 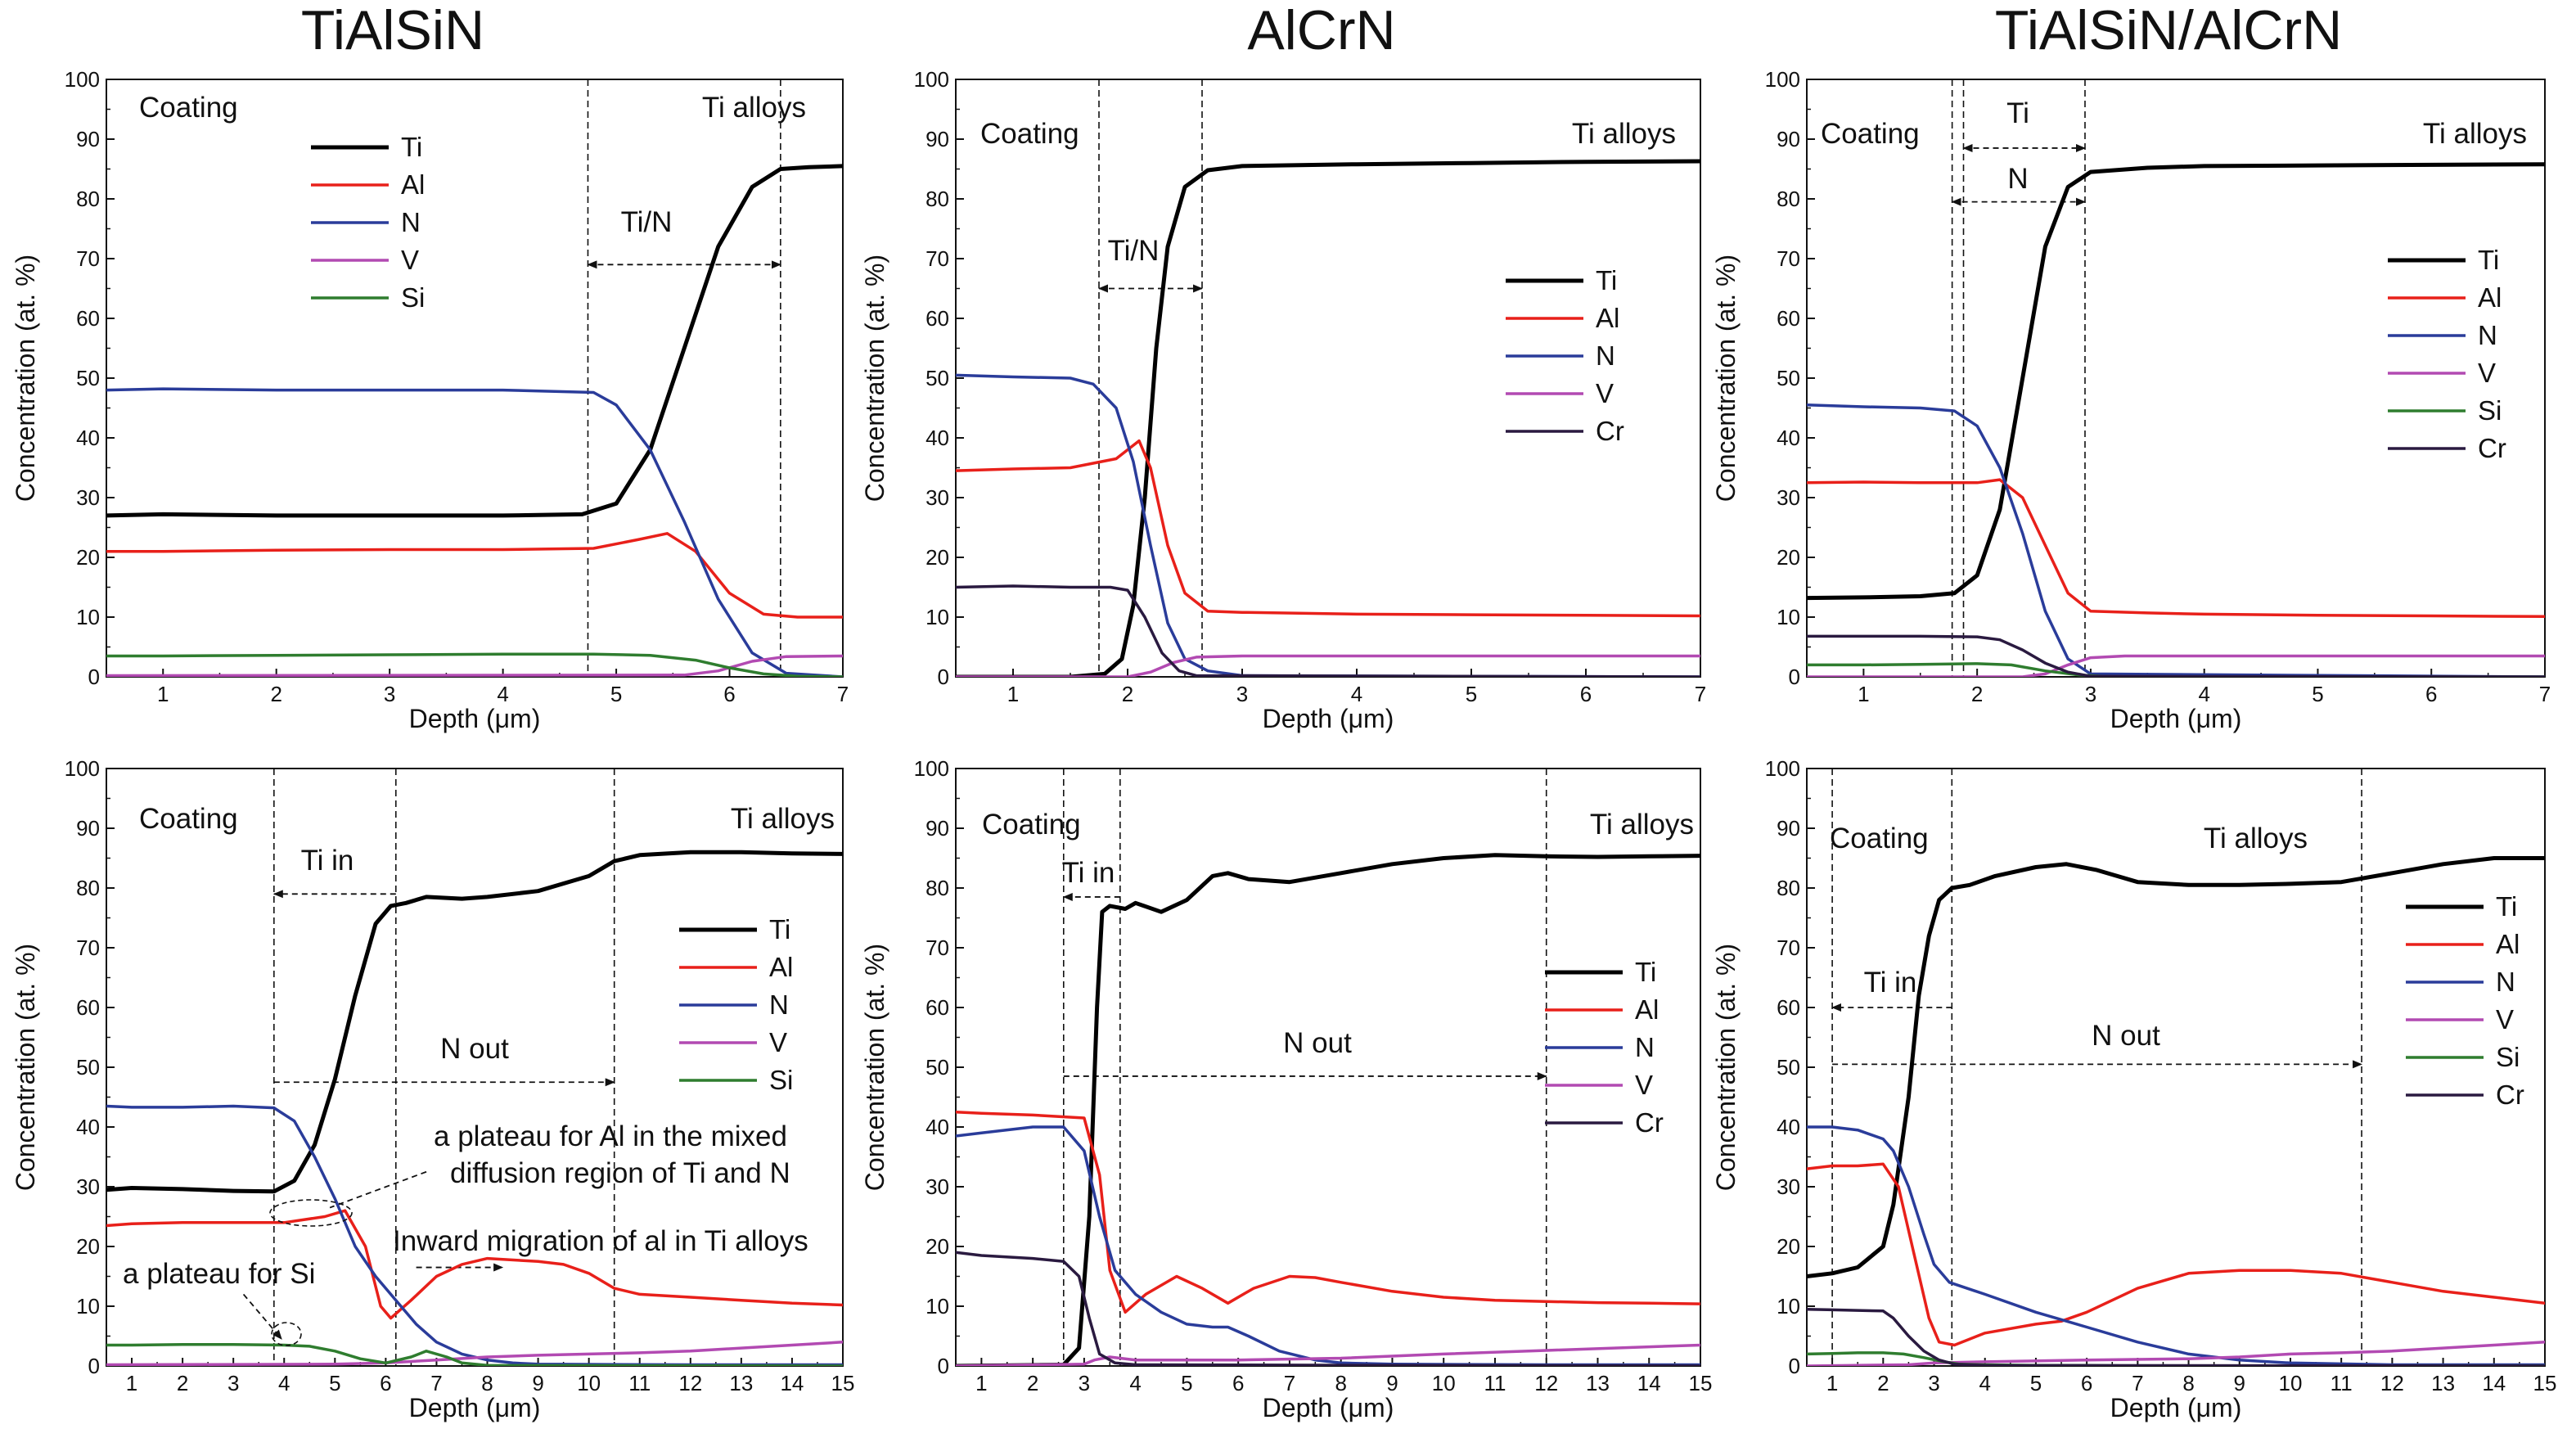 What do you see at coordinates (2545, 1383) in the screenshot?
I see `x-tick-label: 15` at bounding box center [2545, 1383].